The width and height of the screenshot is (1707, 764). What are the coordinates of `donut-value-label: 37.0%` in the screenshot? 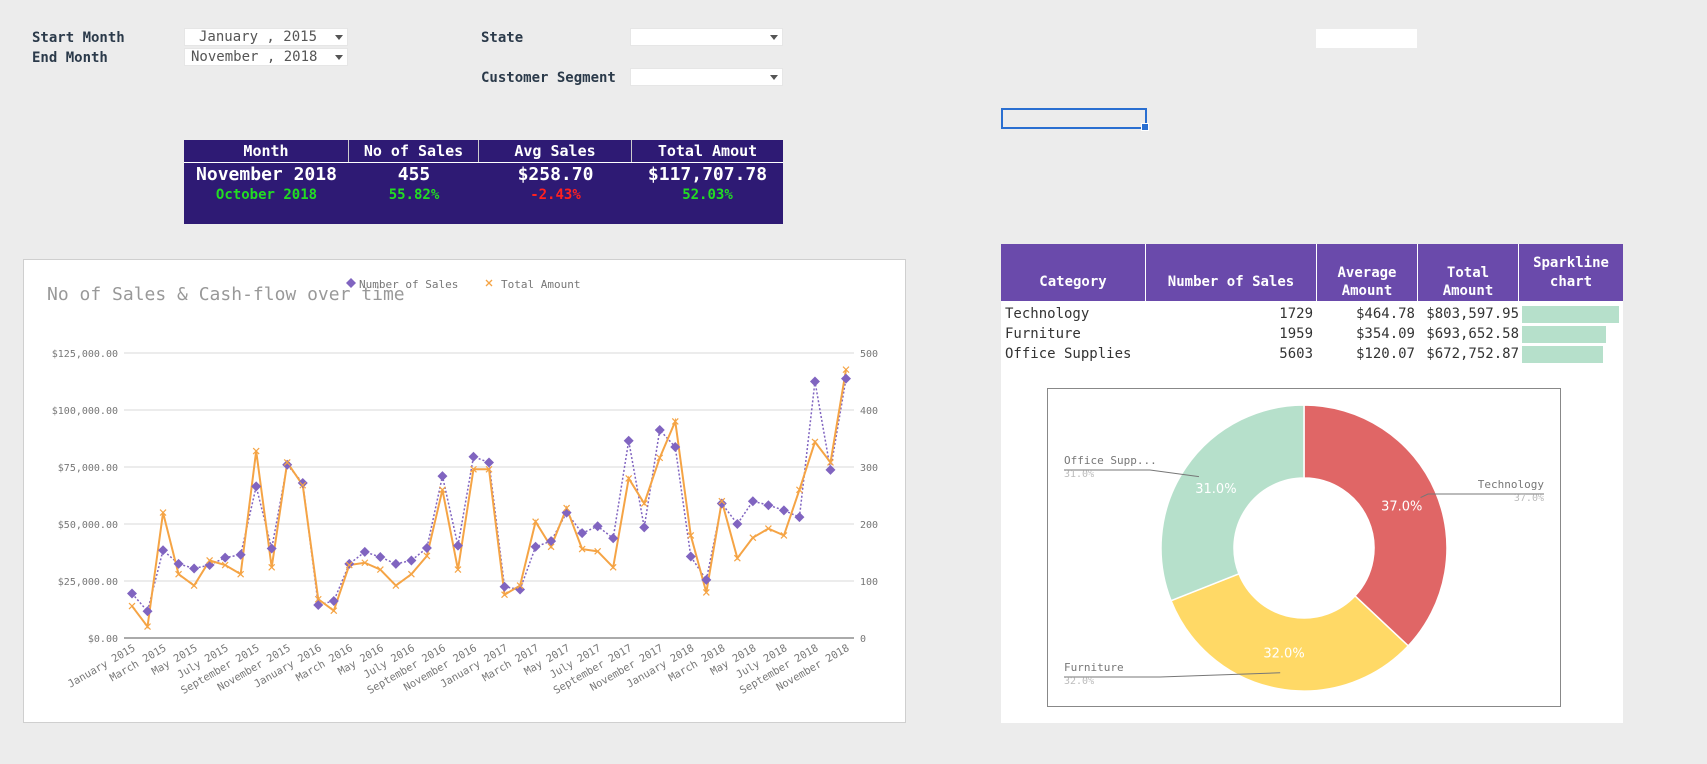 It's located at (1401, 507).